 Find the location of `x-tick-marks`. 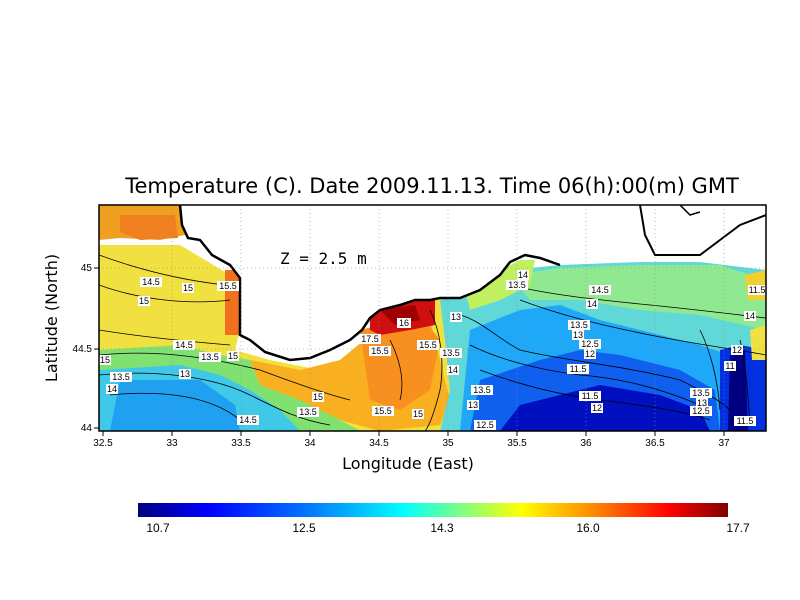

x-tick-marks is located at coordinates (413, 433).